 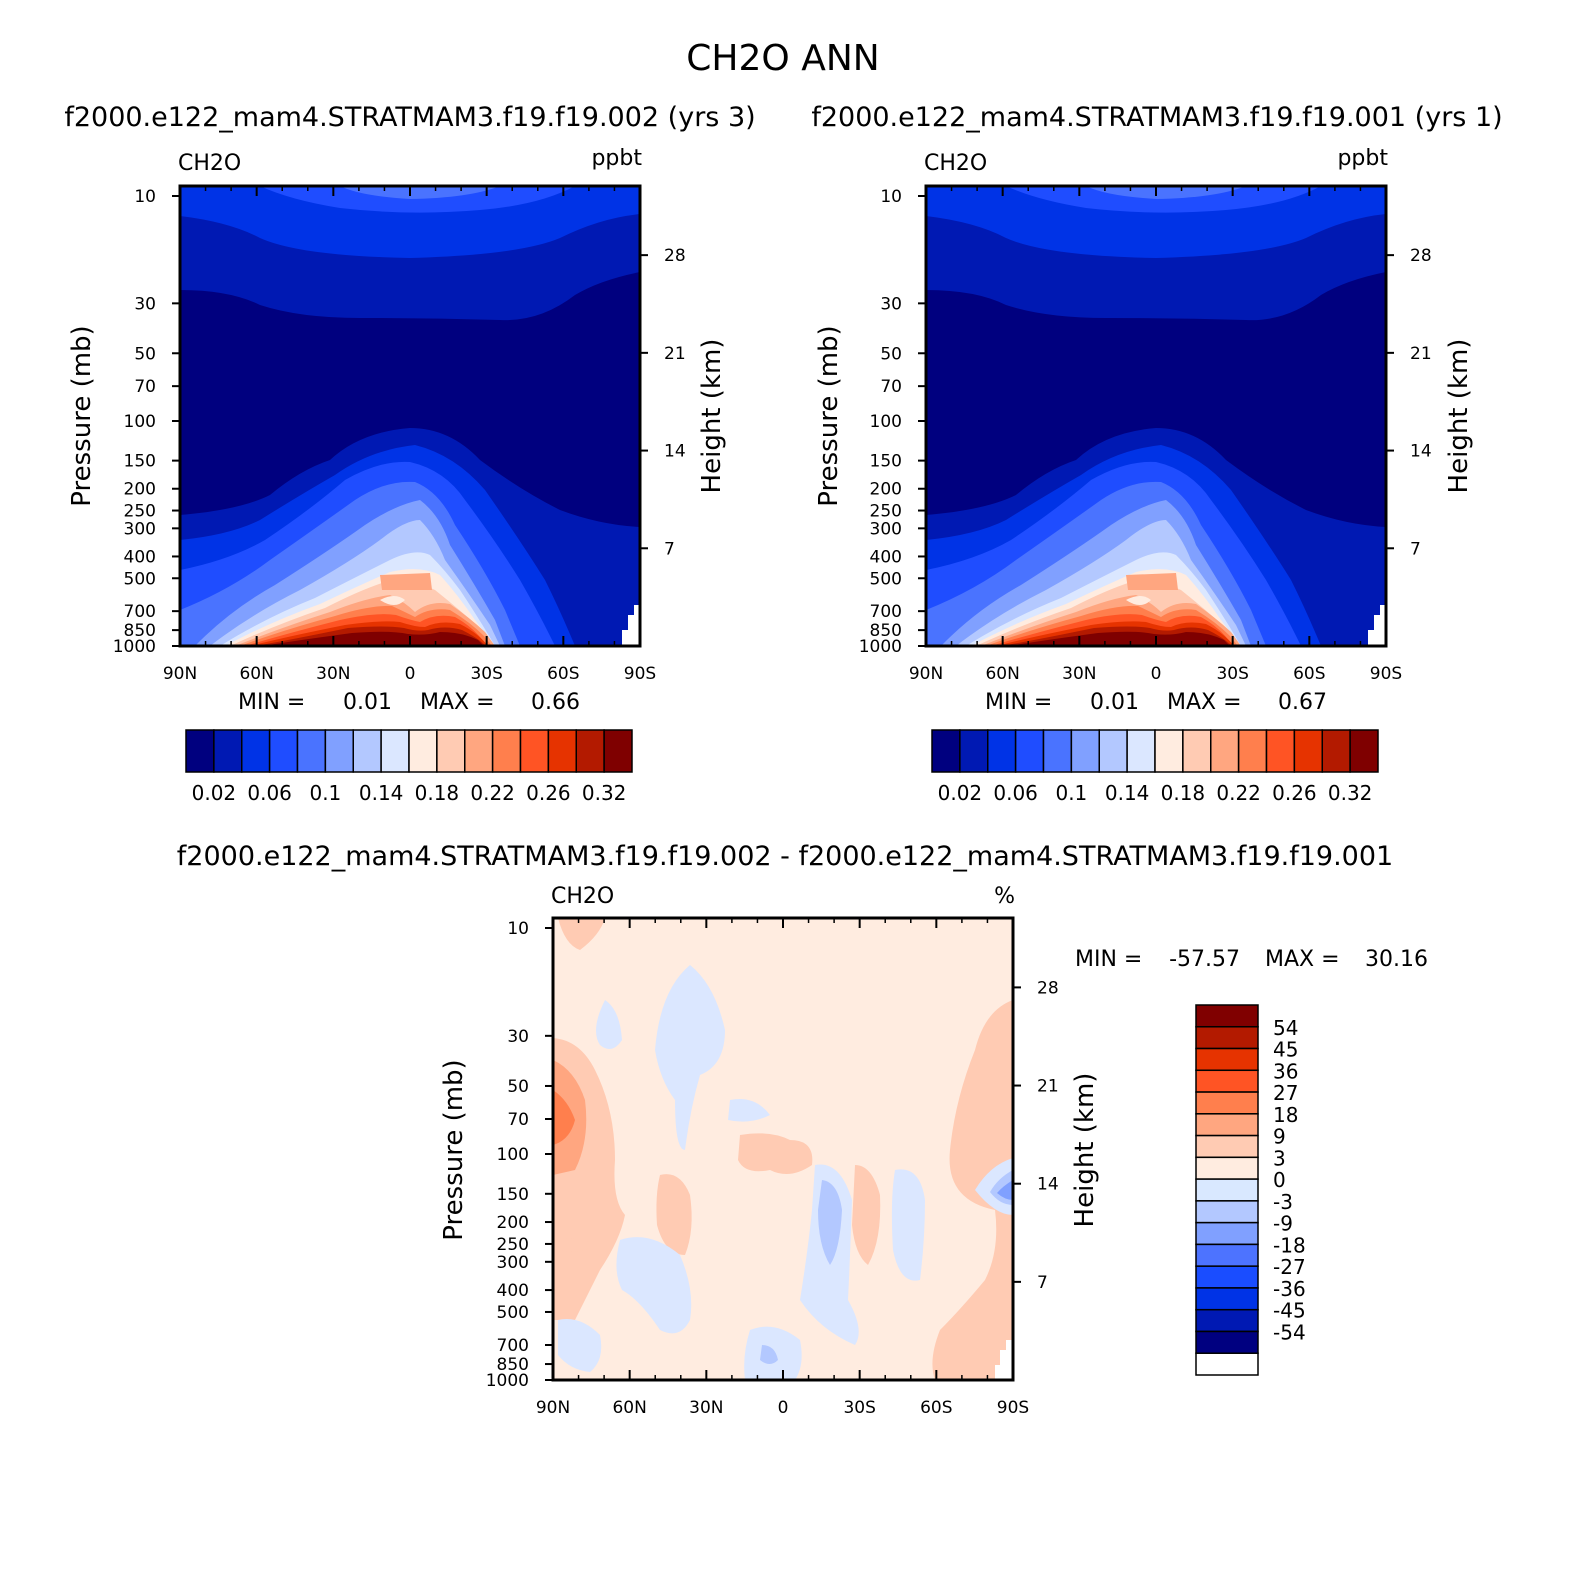 What do you see at coordinates (1285, 1115) in the screenshot?
I see `colorbar-label: 18` at bounding box center [1285, 1115].